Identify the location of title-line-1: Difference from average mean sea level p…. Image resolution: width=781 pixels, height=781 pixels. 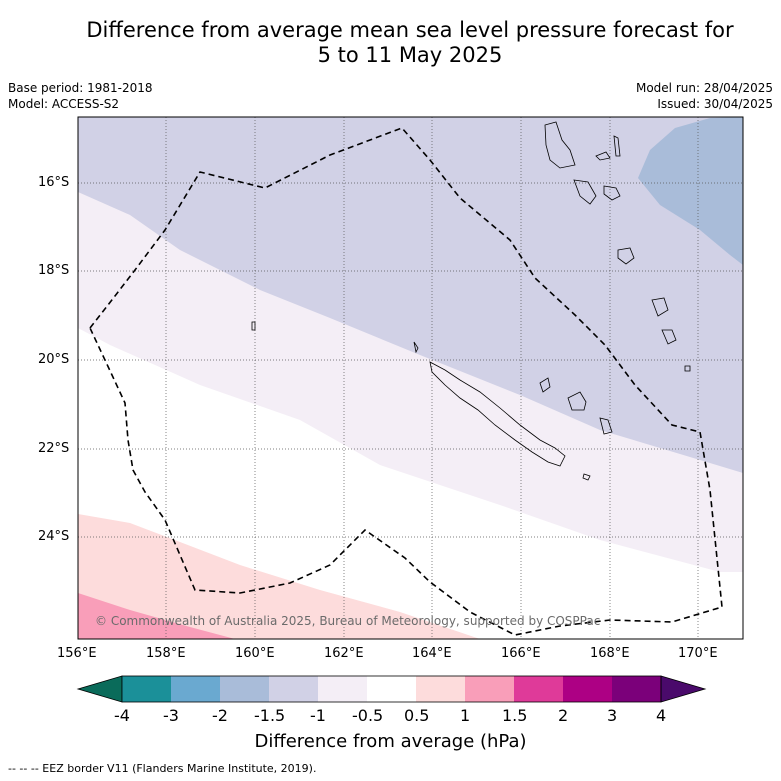
(410, 30).